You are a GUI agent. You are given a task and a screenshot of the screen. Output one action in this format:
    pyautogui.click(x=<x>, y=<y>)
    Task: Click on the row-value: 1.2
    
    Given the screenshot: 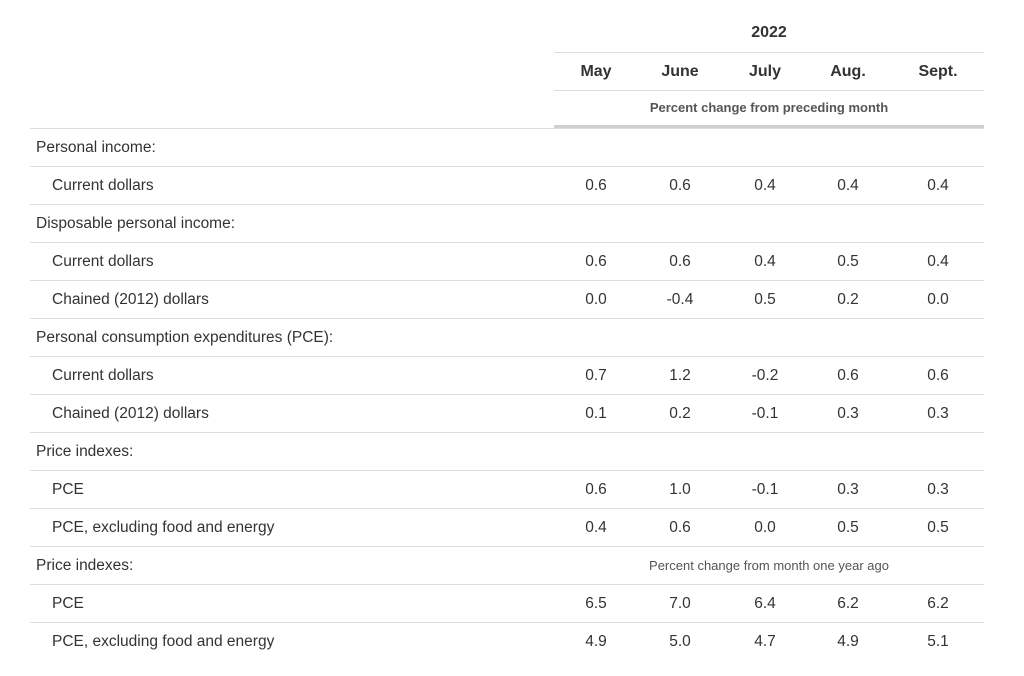 What is the action you would take?
    pyautogui.click(x=680, y=375)
    